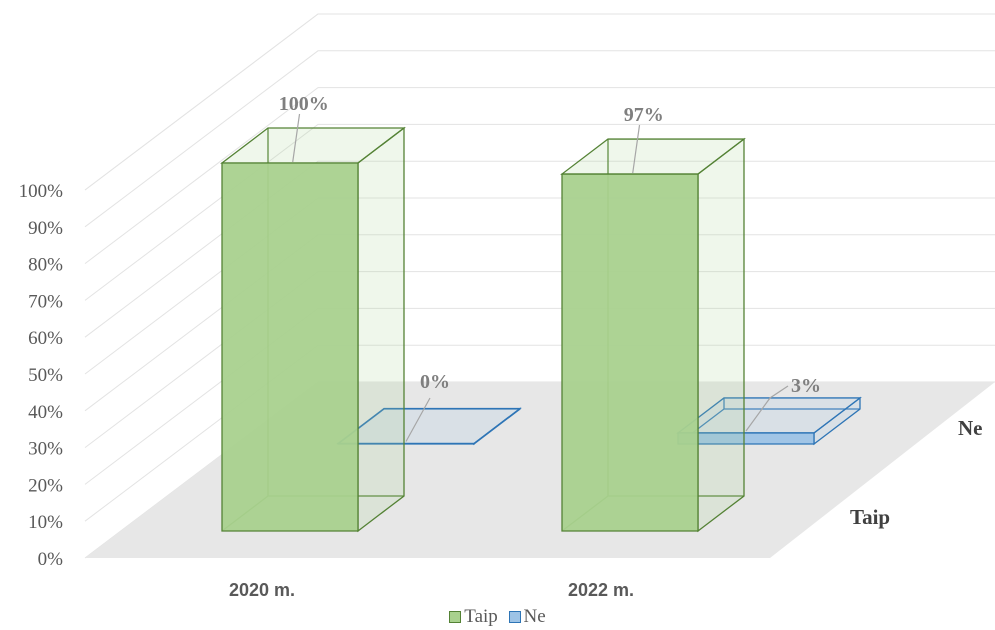 The height and width of the screenshot is (630, 995). Describe the element at coordinates (431, 590) in the screenshot. I see `x-axis-ticks: 2020 m. 2022 m.` at that location.